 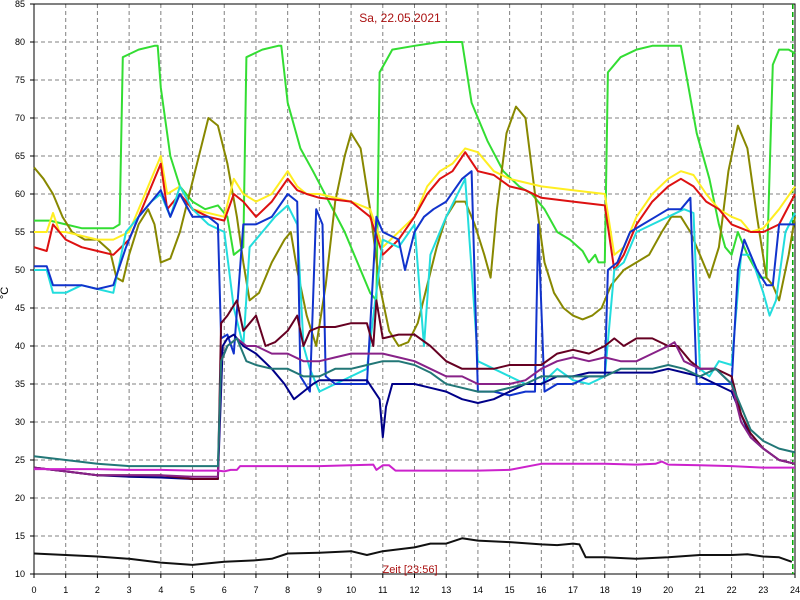 What do you see at coordinates (795, 590) in the screenshot?
I see `x-tick-label: 24` at bounding box center [795, 590].